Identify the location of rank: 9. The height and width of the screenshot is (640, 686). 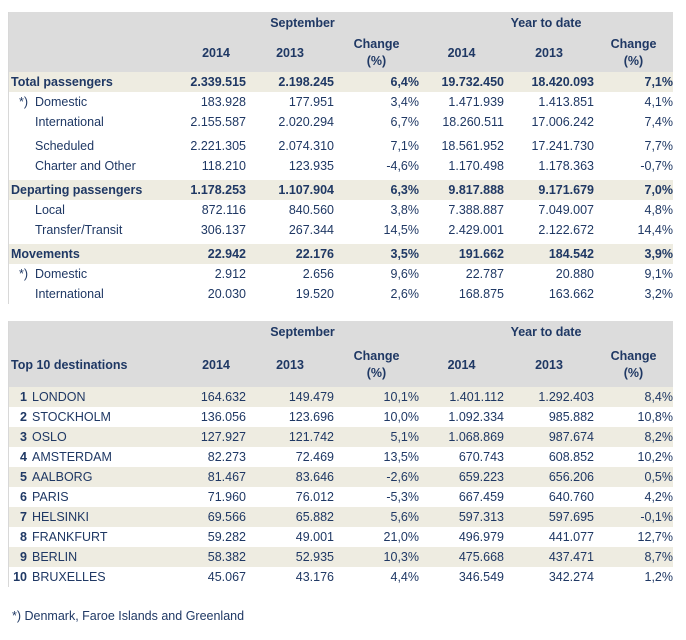
(23, 557).